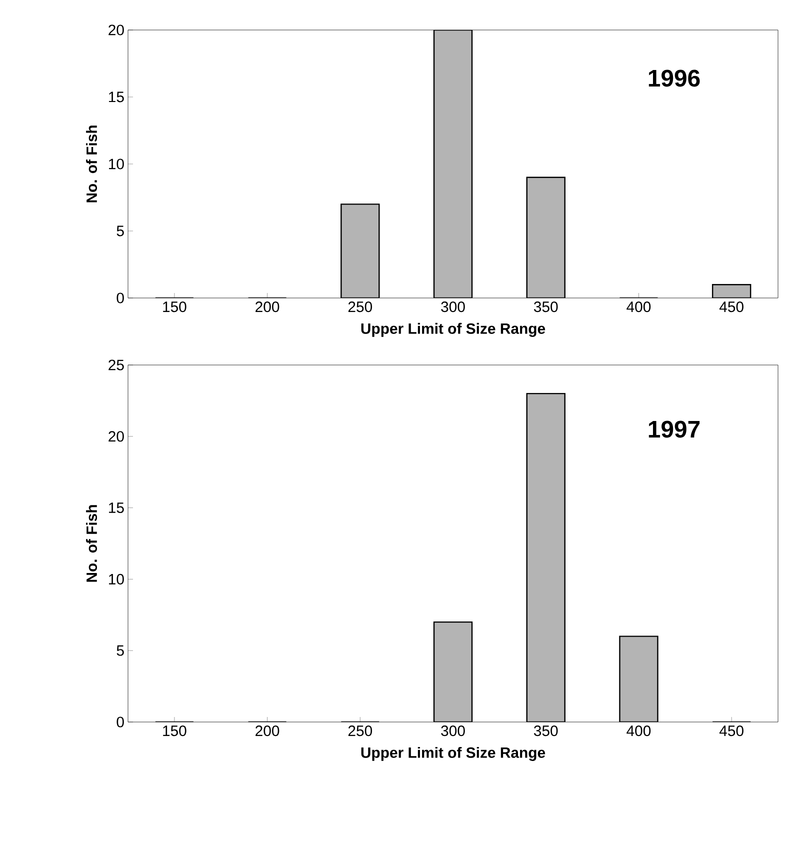 The height and width of the screenshot is (843, 806). I want to click on text: 1997, so click(674, 429).